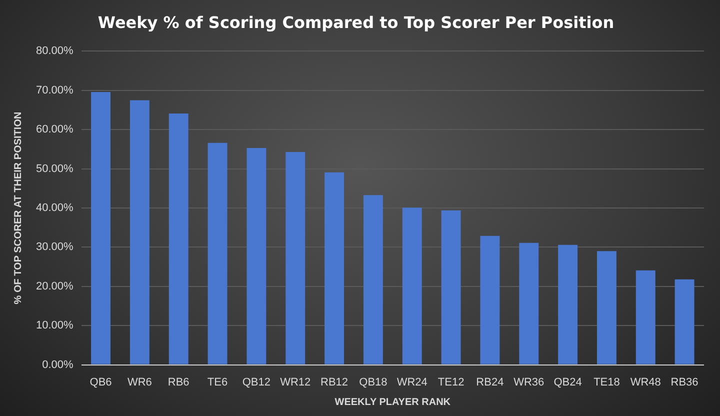 The width and height of the screenshot is (720, 416). Describe the element at coordinates (256, 382) in the screenshot. I see `x-tick-label: QB12` at that location.